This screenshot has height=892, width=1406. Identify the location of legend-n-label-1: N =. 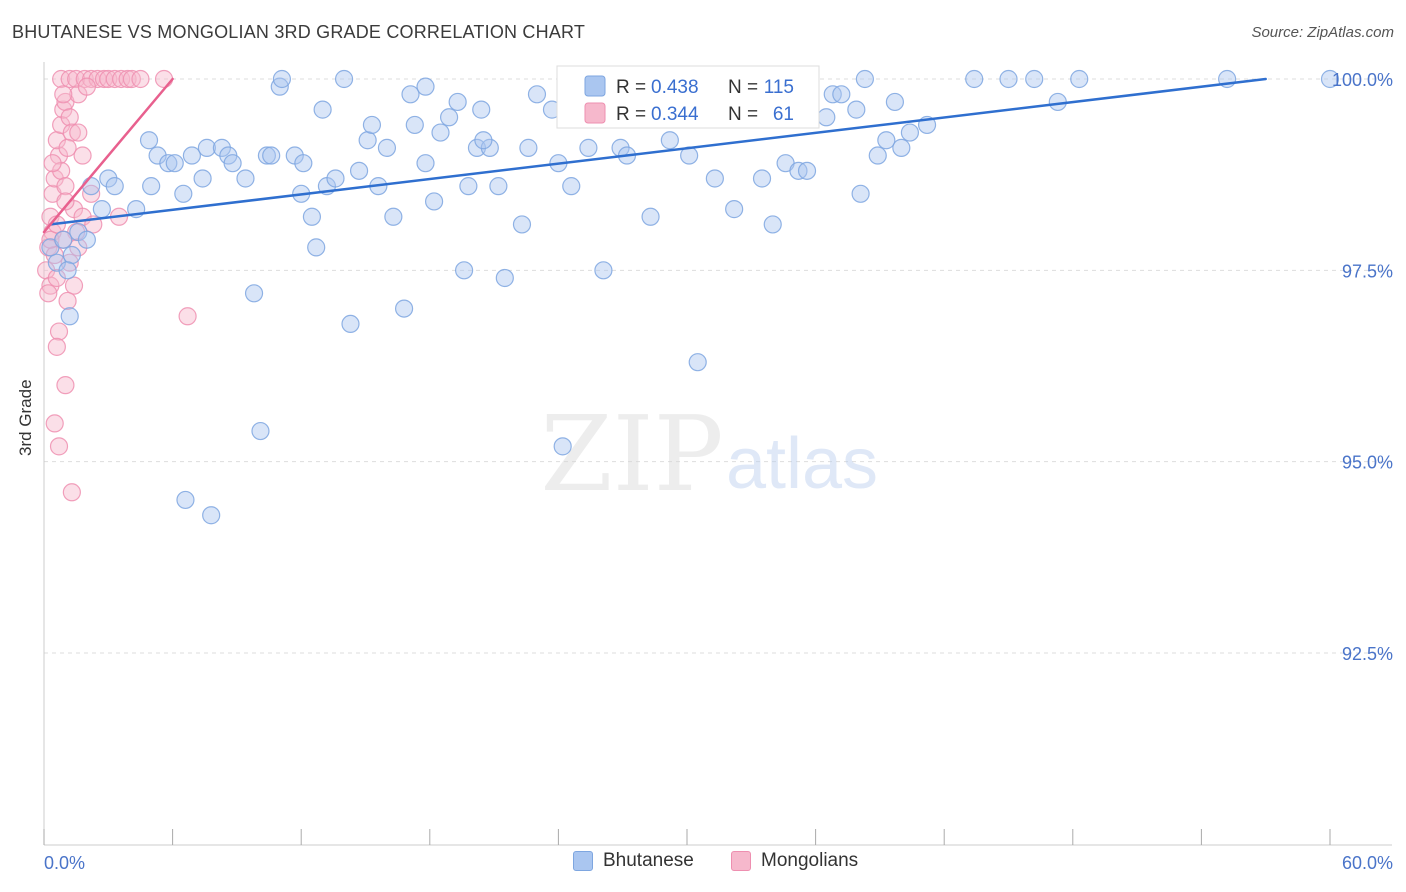
(743, 87).